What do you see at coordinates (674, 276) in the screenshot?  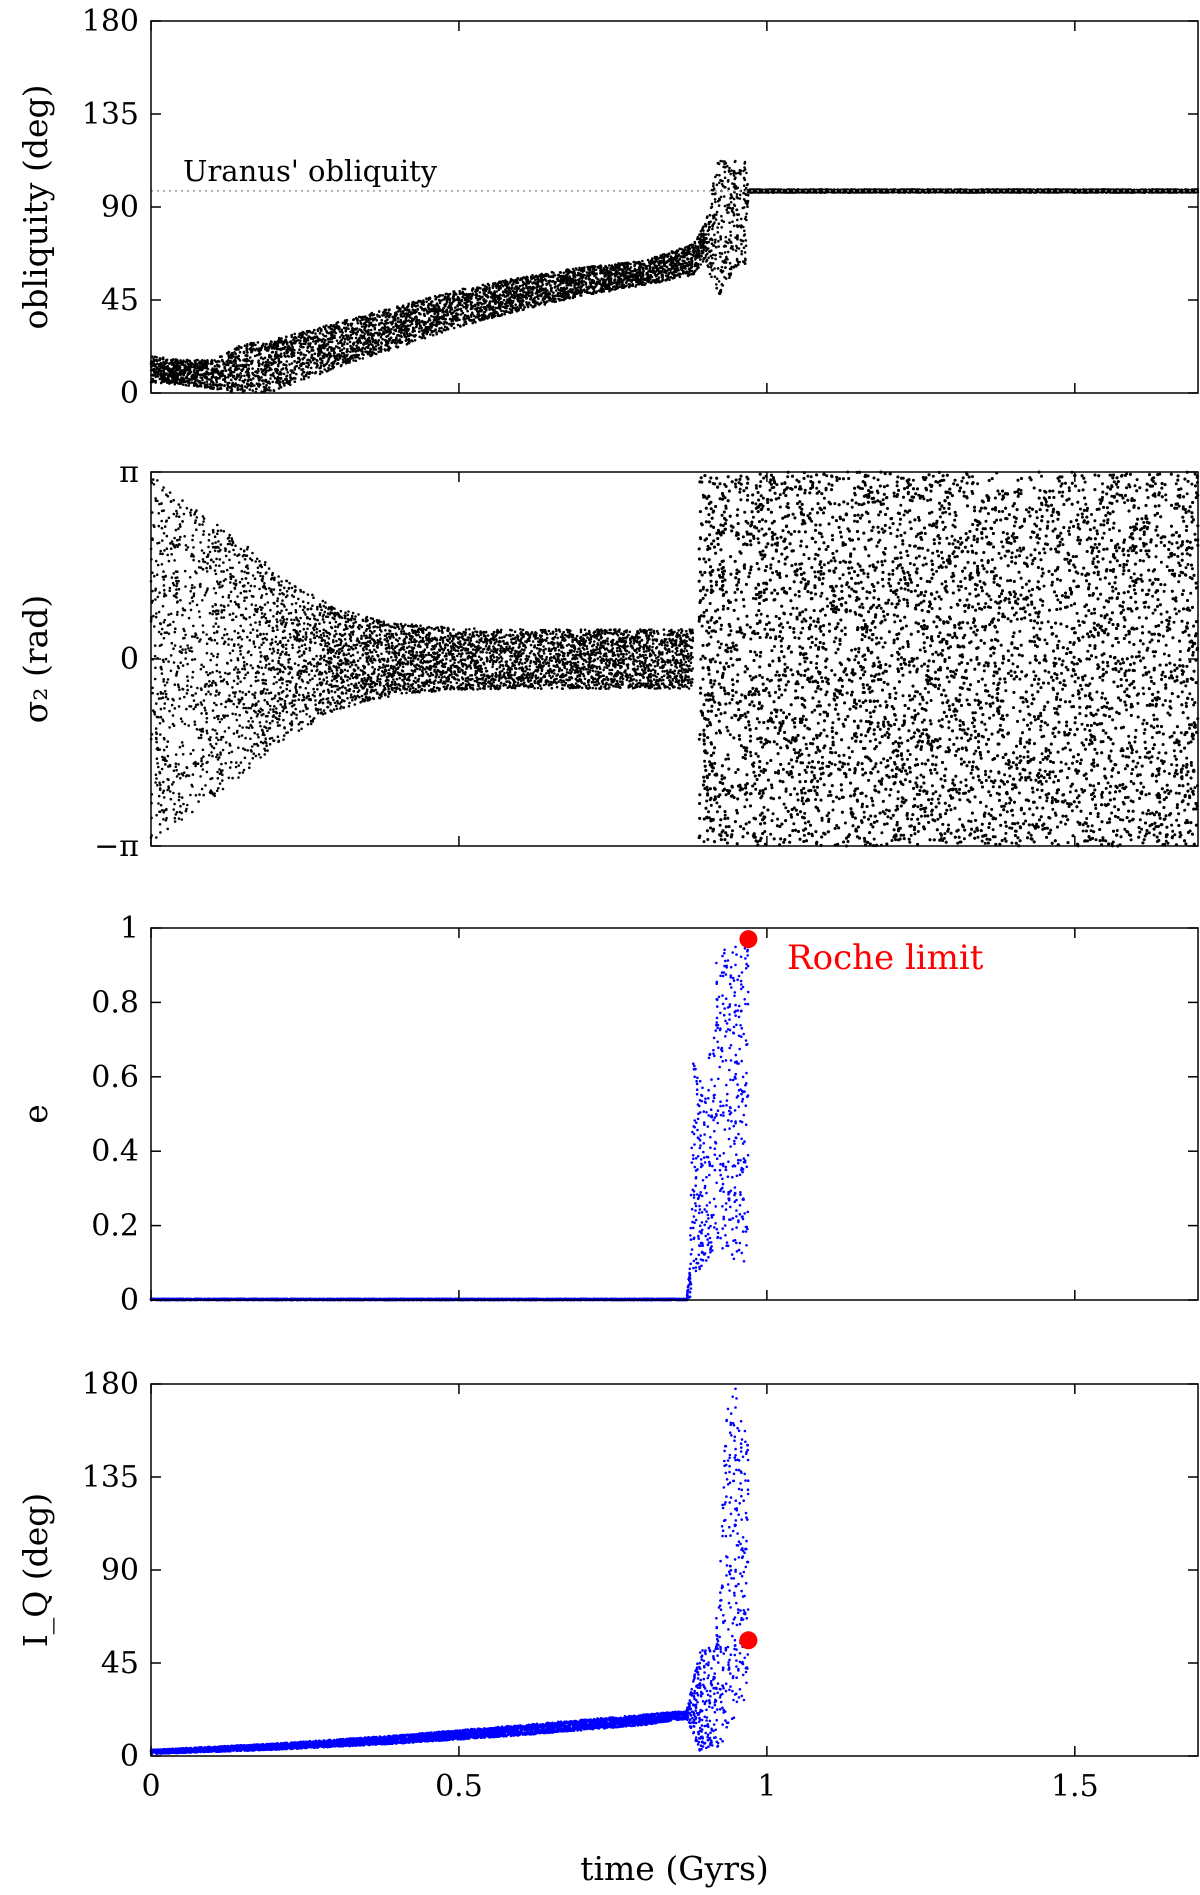 I see `obliquity-points` at bounding box center [674, 276].